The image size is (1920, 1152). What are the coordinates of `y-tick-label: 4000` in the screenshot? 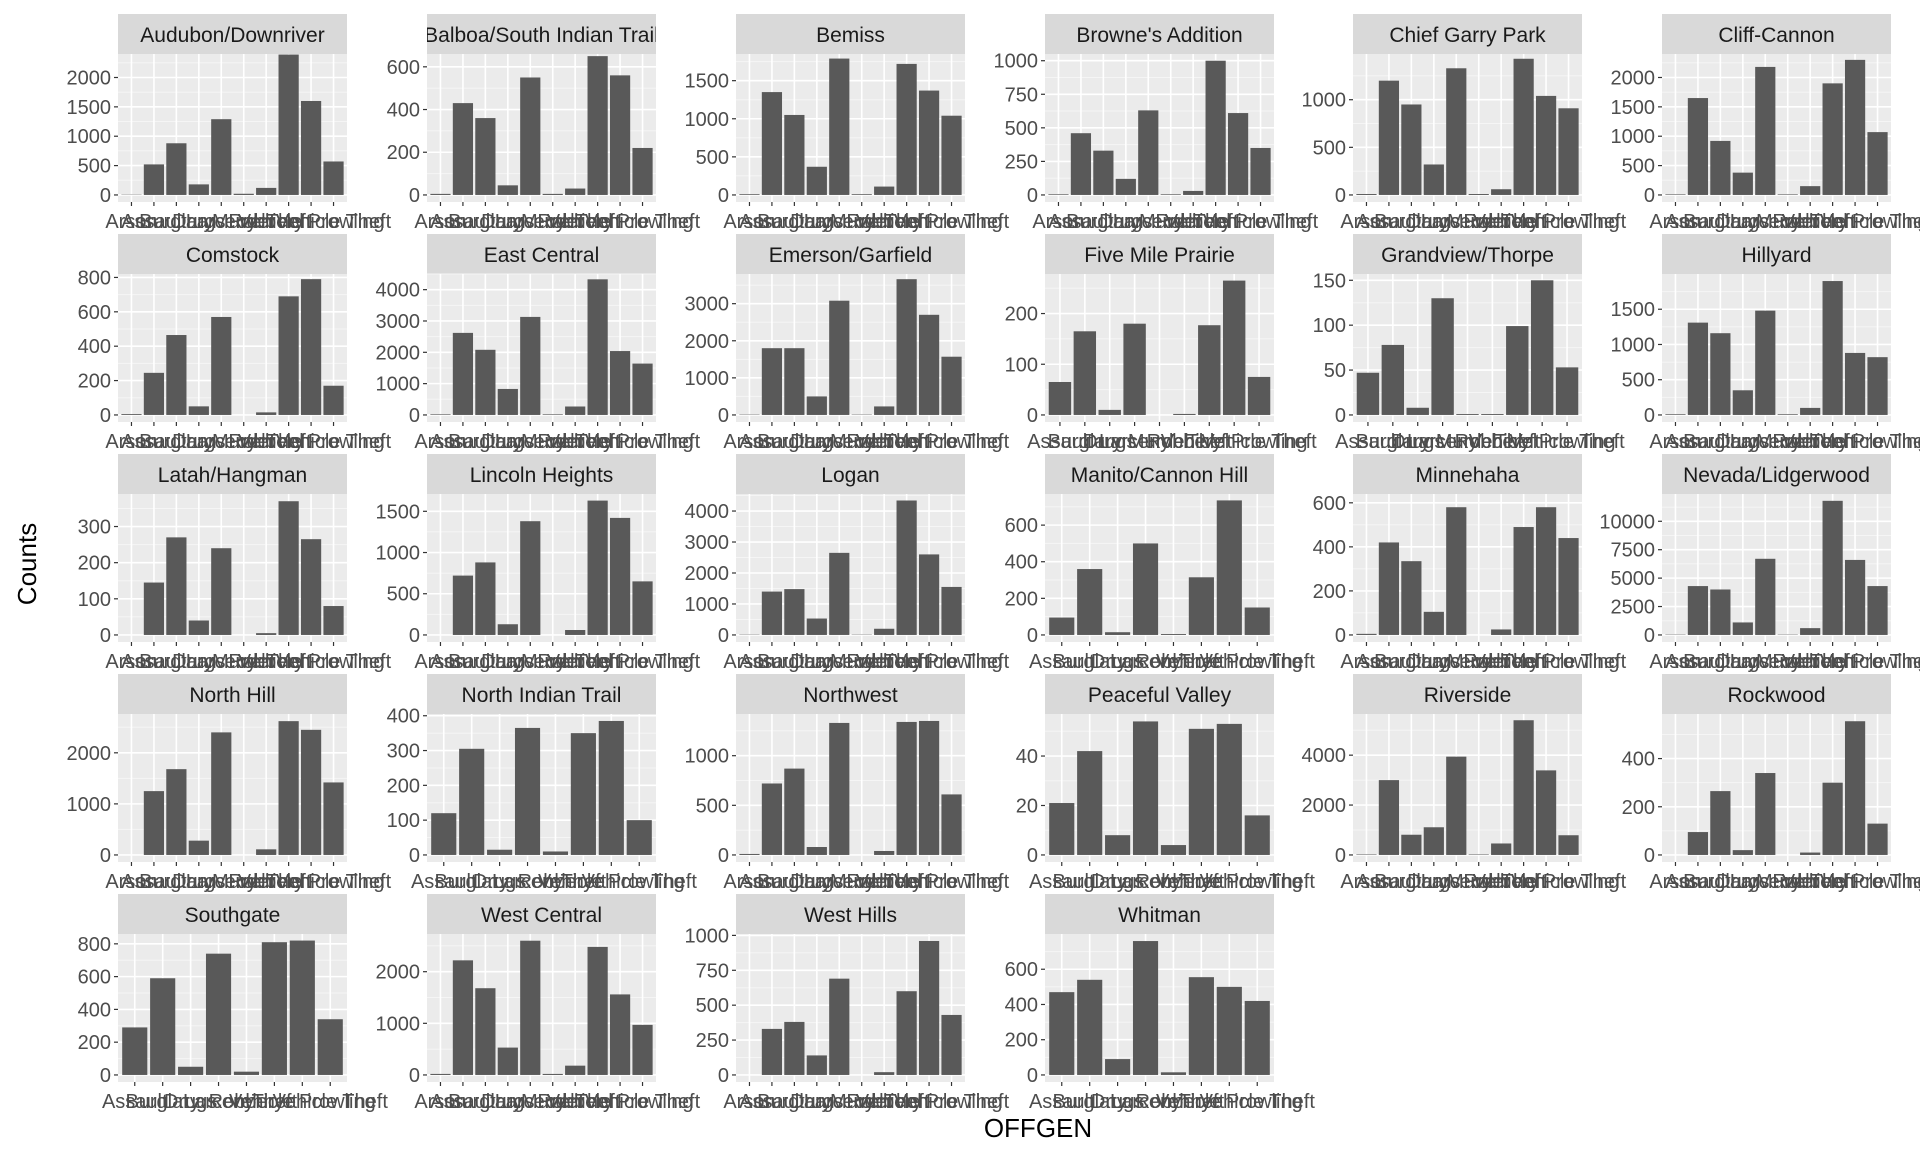 It's located at (707, 512).